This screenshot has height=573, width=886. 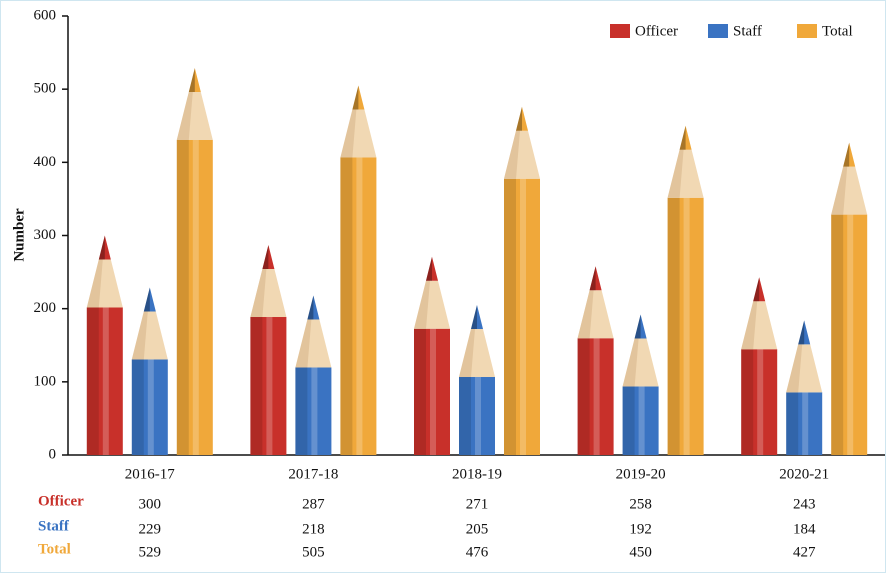 What do you see at coordinates (804, 529) in the screenshot?
I see `table-value: 184` at bounding box center [804, 529].